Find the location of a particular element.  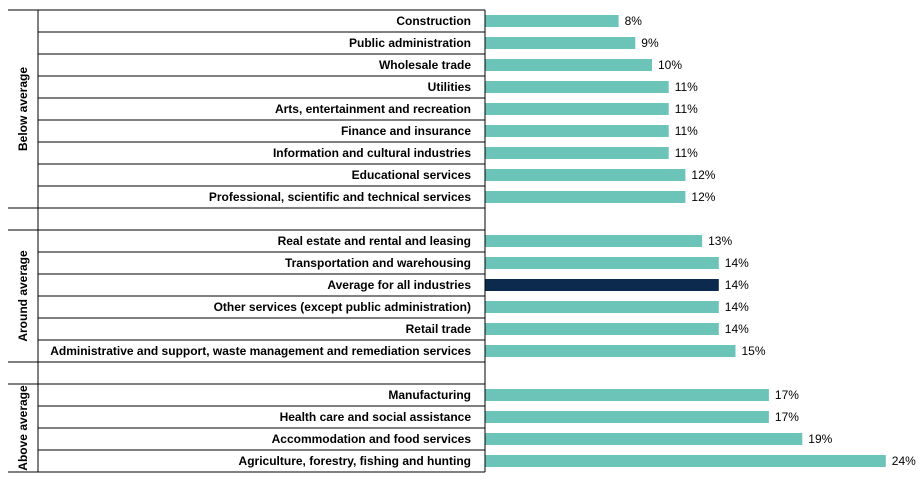

category-label: Average for all industries is located at coordinates (399, 285).